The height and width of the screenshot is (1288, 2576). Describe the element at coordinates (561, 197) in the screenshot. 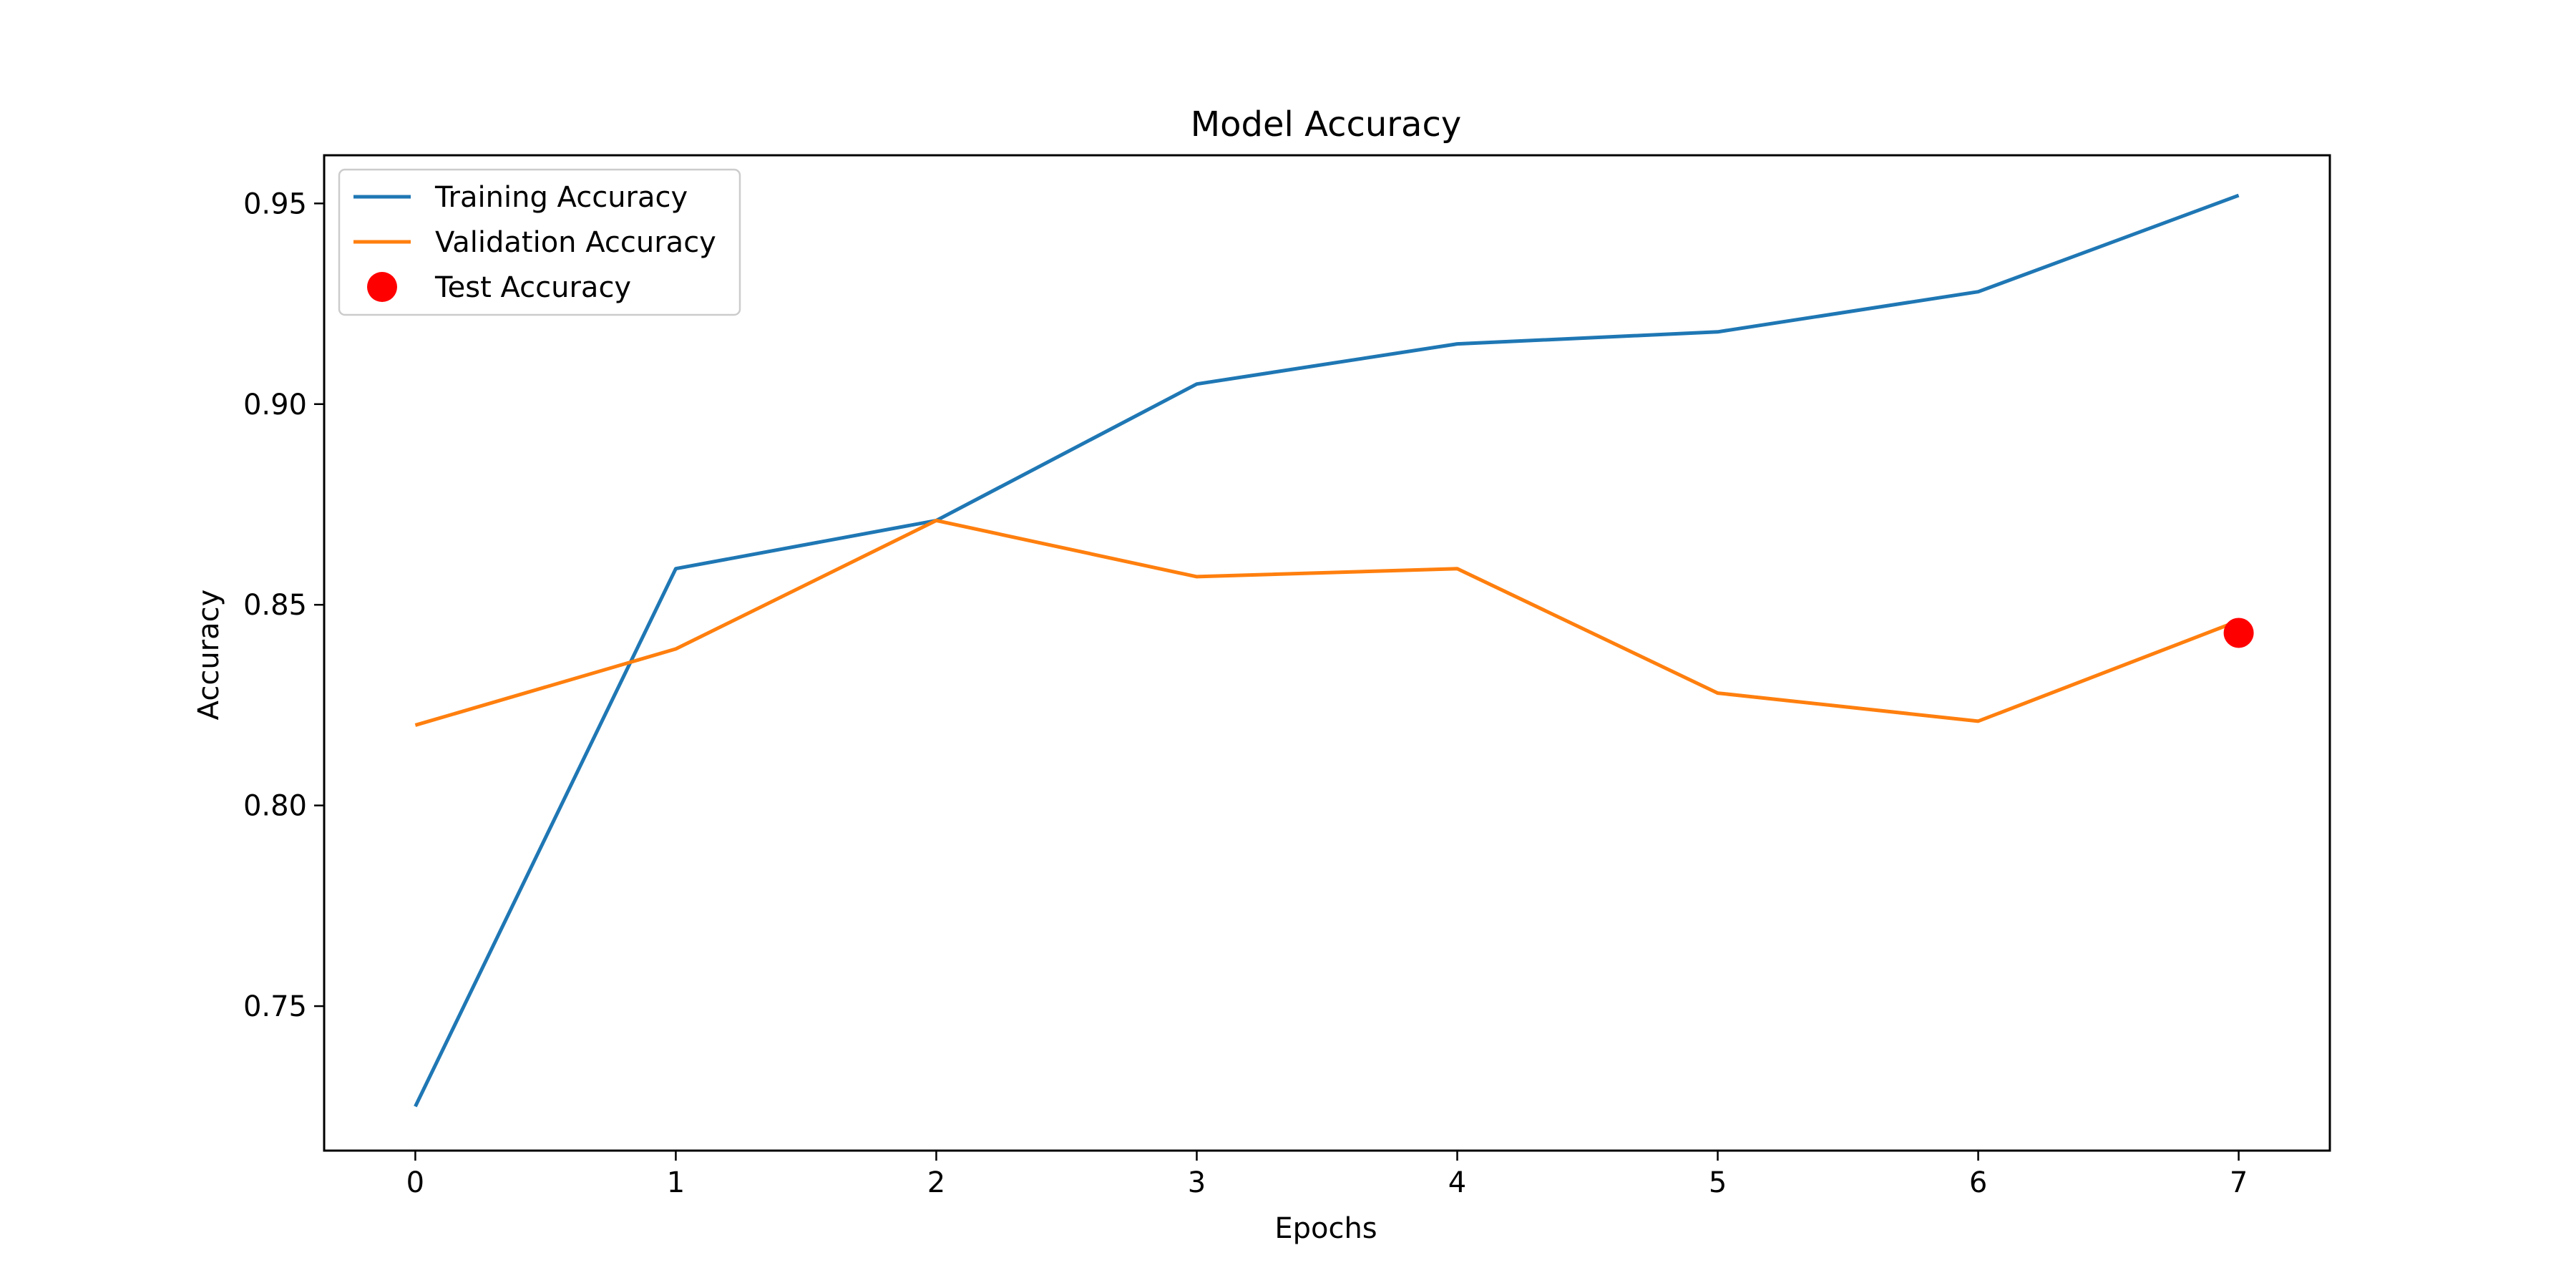

I see `legend-label-0: Training Accuracy` at that location.